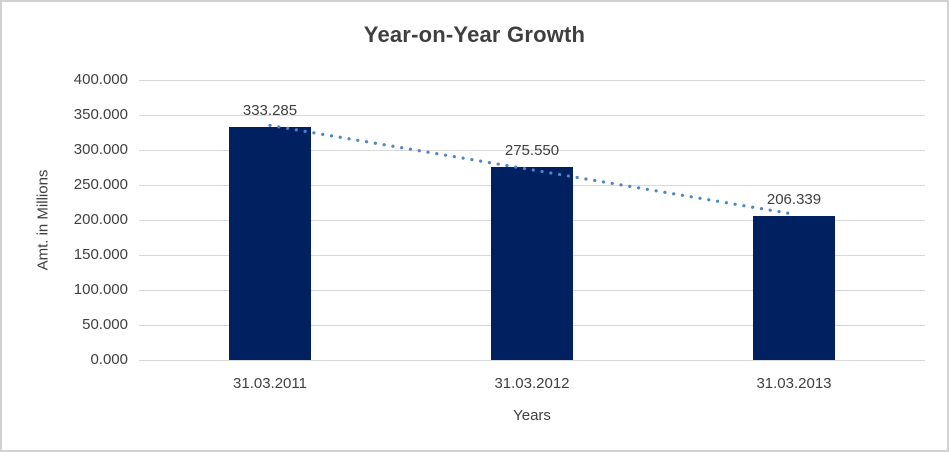 This screenshot has width=949, height=452. Describe the element at coordinates (794, 383) in the screenshot. I see `x-tick-label: 31.03.2013` at that location.